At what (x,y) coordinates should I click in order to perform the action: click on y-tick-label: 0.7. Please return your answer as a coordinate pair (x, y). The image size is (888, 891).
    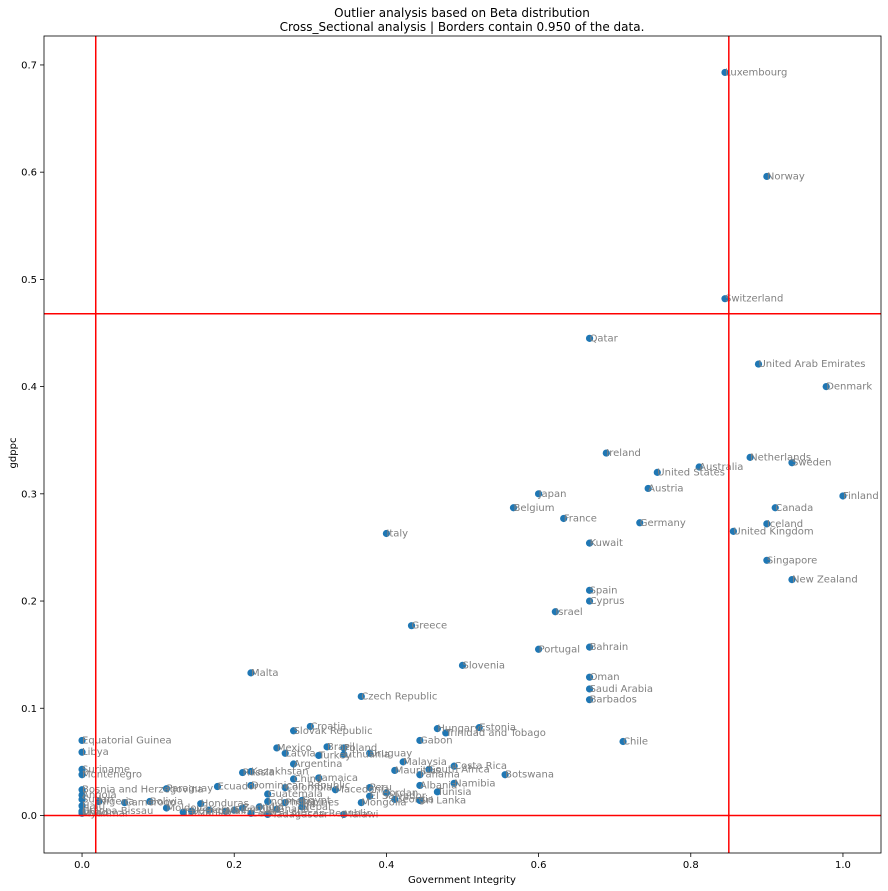
    Looking at the image, I should click on (29, 65).